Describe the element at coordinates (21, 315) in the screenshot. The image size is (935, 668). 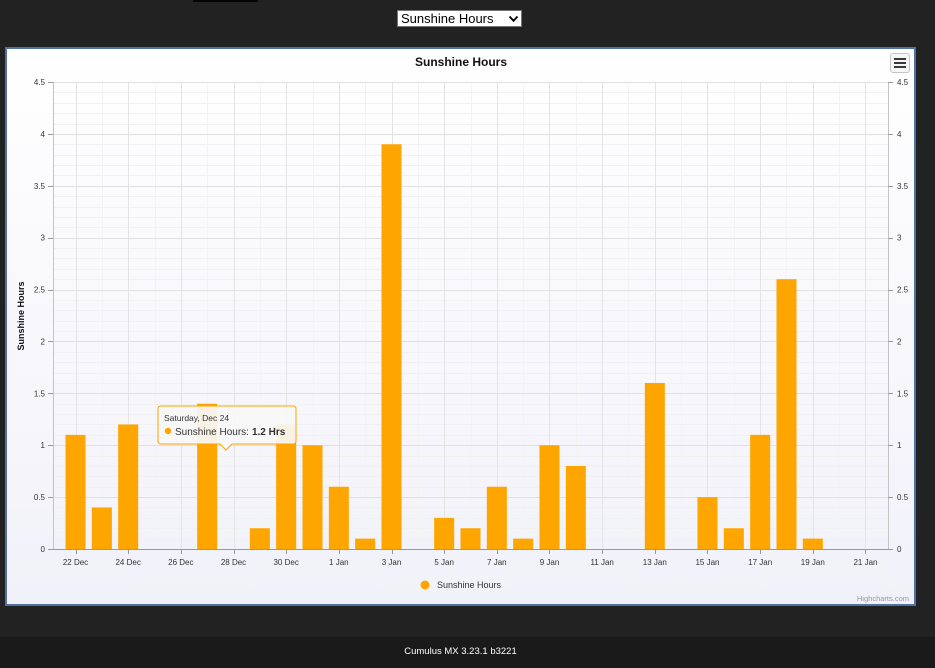
I see `y-axis-title: Sunshine Hours` at that location.